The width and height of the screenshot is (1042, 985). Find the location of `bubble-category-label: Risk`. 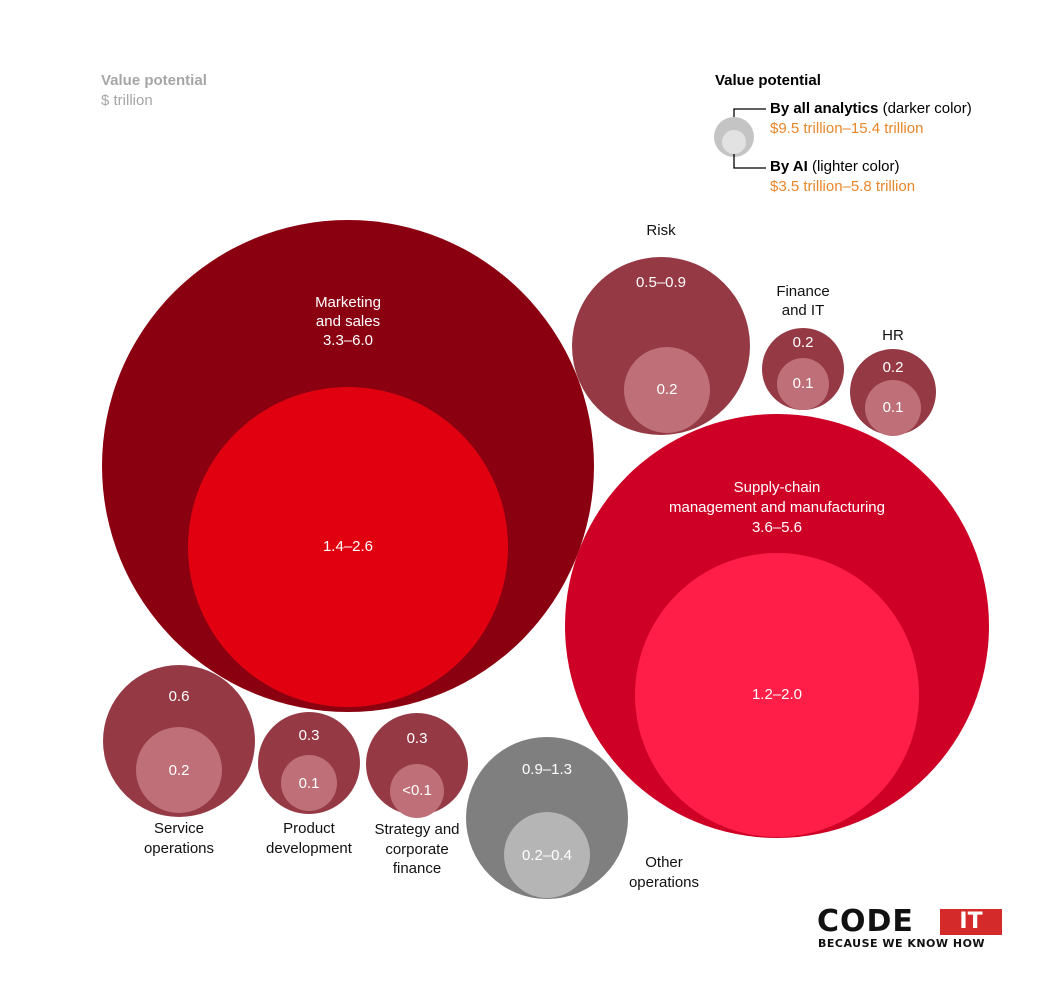

bubble-category-label: Risk is located at coordinates (661, 230).